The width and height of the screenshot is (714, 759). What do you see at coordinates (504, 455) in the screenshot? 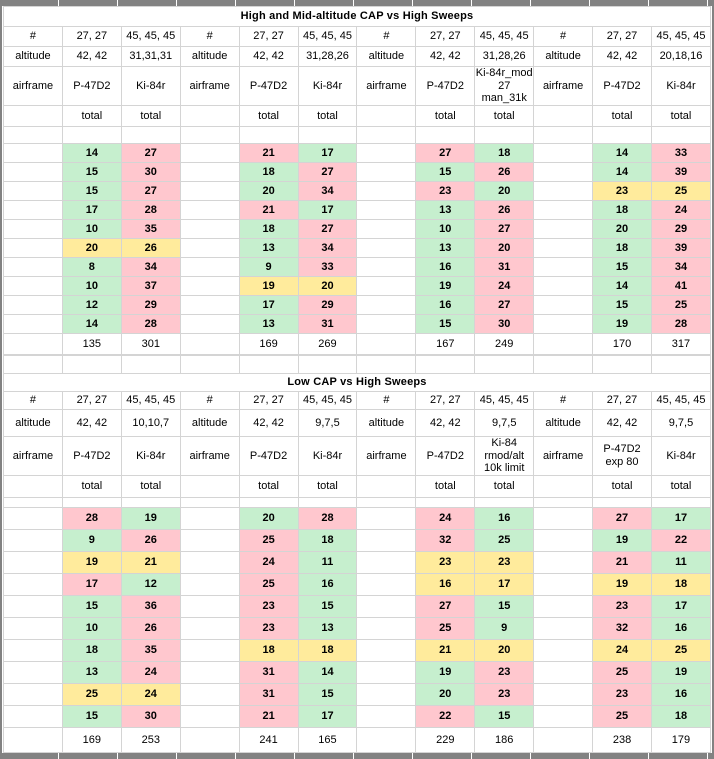
I see `col-header-airframe: Ki-84 rmod/alt 10k limit` at bounding box center [504, 455].